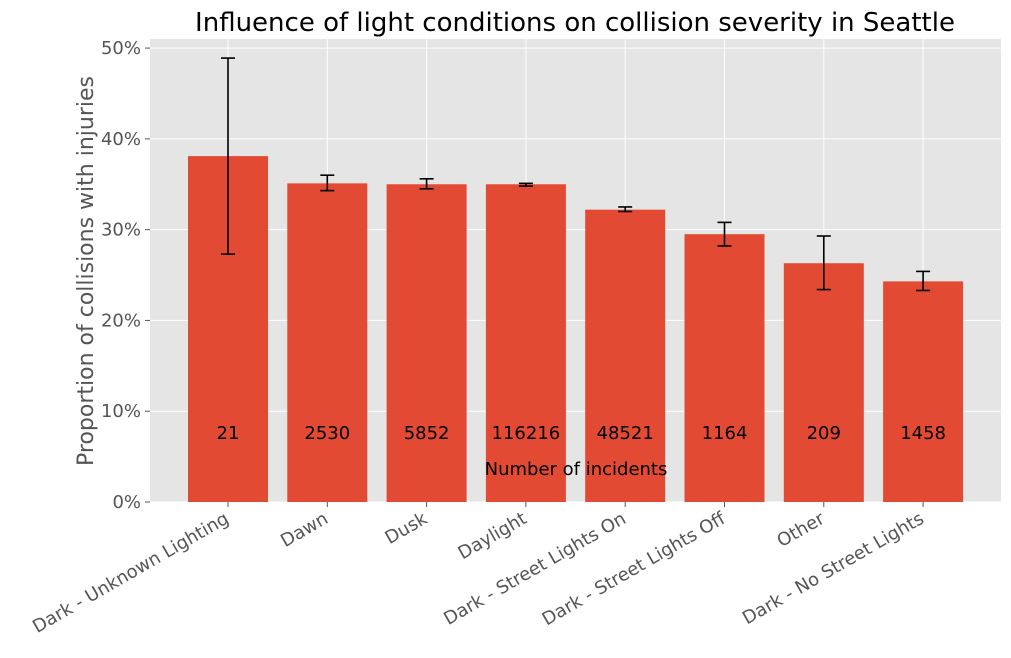 Image resolution: width=1011 pixels, height=658 pixels. Describe the element at coordinates (625, 433) in the screenshot. I see `count-label: 48521` at that location.